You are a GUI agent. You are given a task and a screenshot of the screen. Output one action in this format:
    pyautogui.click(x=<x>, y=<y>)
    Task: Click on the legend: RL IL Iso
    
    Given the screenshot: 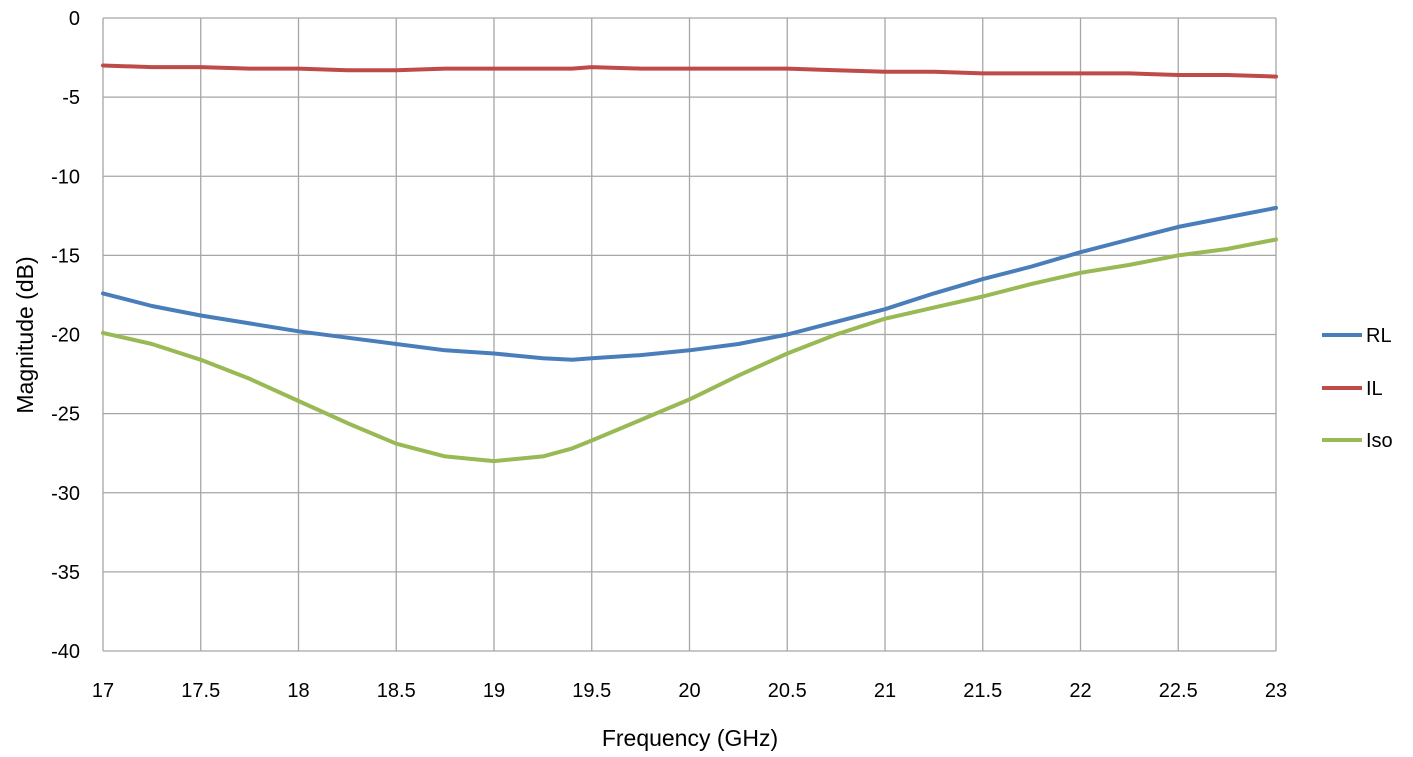 What is the action you would take?
    pyautogui.click(x=1357, y=388)
    